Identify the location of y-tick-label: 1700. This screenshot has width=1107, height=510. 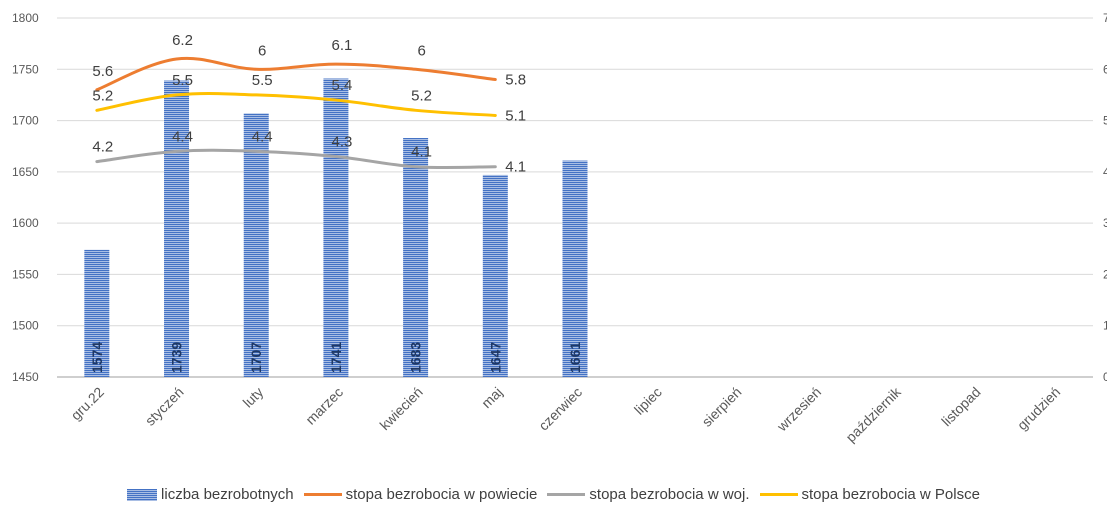
(25, 121).